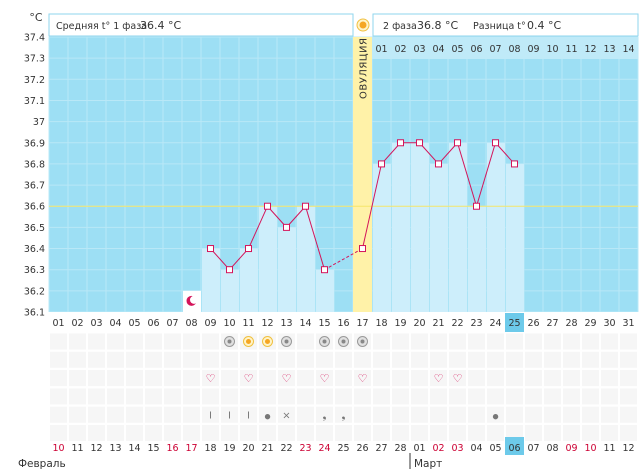  I want to click on y-unit-label: °C, so click(36, 17).